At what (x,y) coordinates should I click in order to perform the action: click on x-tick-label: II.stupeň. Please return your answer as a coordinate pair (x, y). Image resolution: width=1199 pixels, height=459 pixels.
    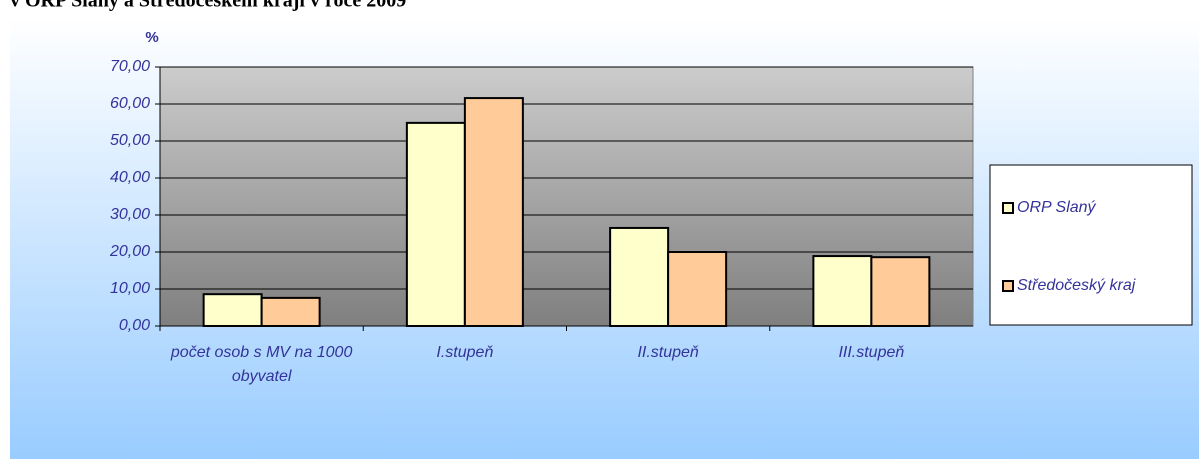
    Looking at the image, I should click on (668, 352).